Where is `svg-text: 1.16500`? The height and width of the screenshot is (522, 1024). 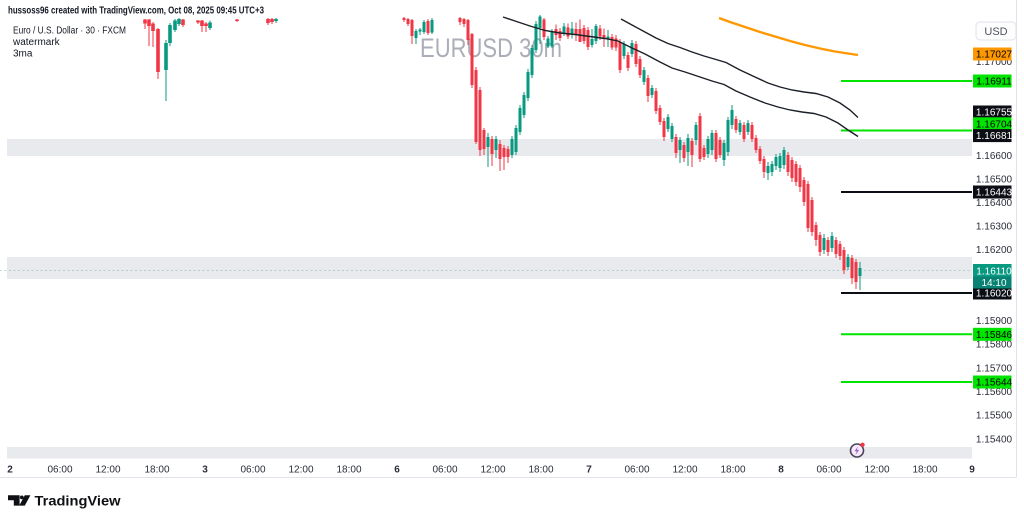
svg-text: 1.16500 is located at coordinates (994, 180).